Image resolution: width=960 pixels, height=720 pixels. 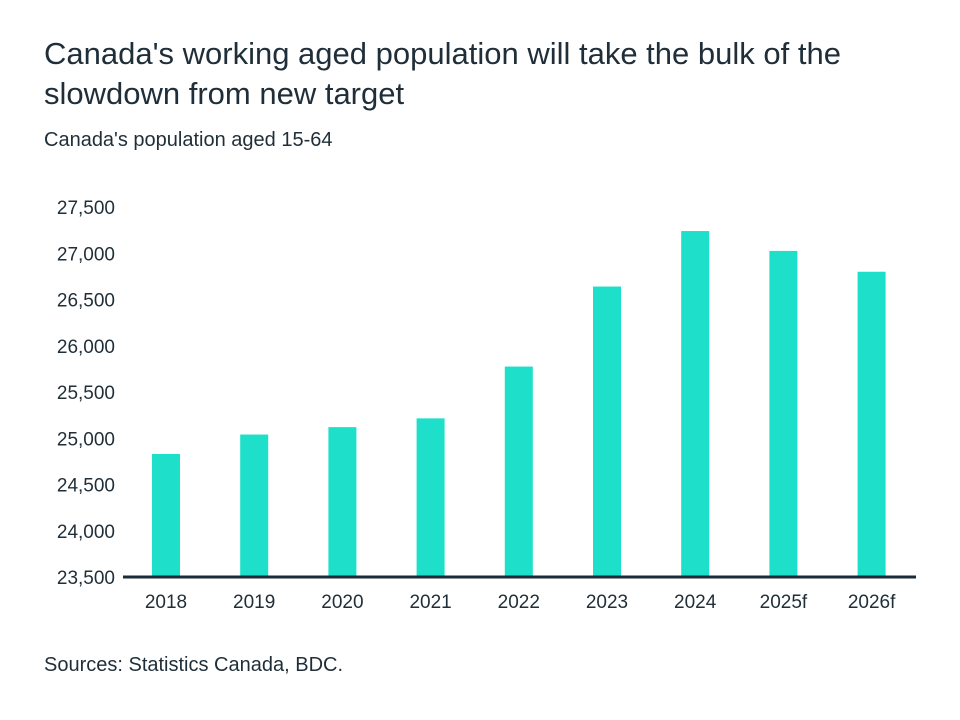 I want to click on bar-2022, so click(x=518, y=471).